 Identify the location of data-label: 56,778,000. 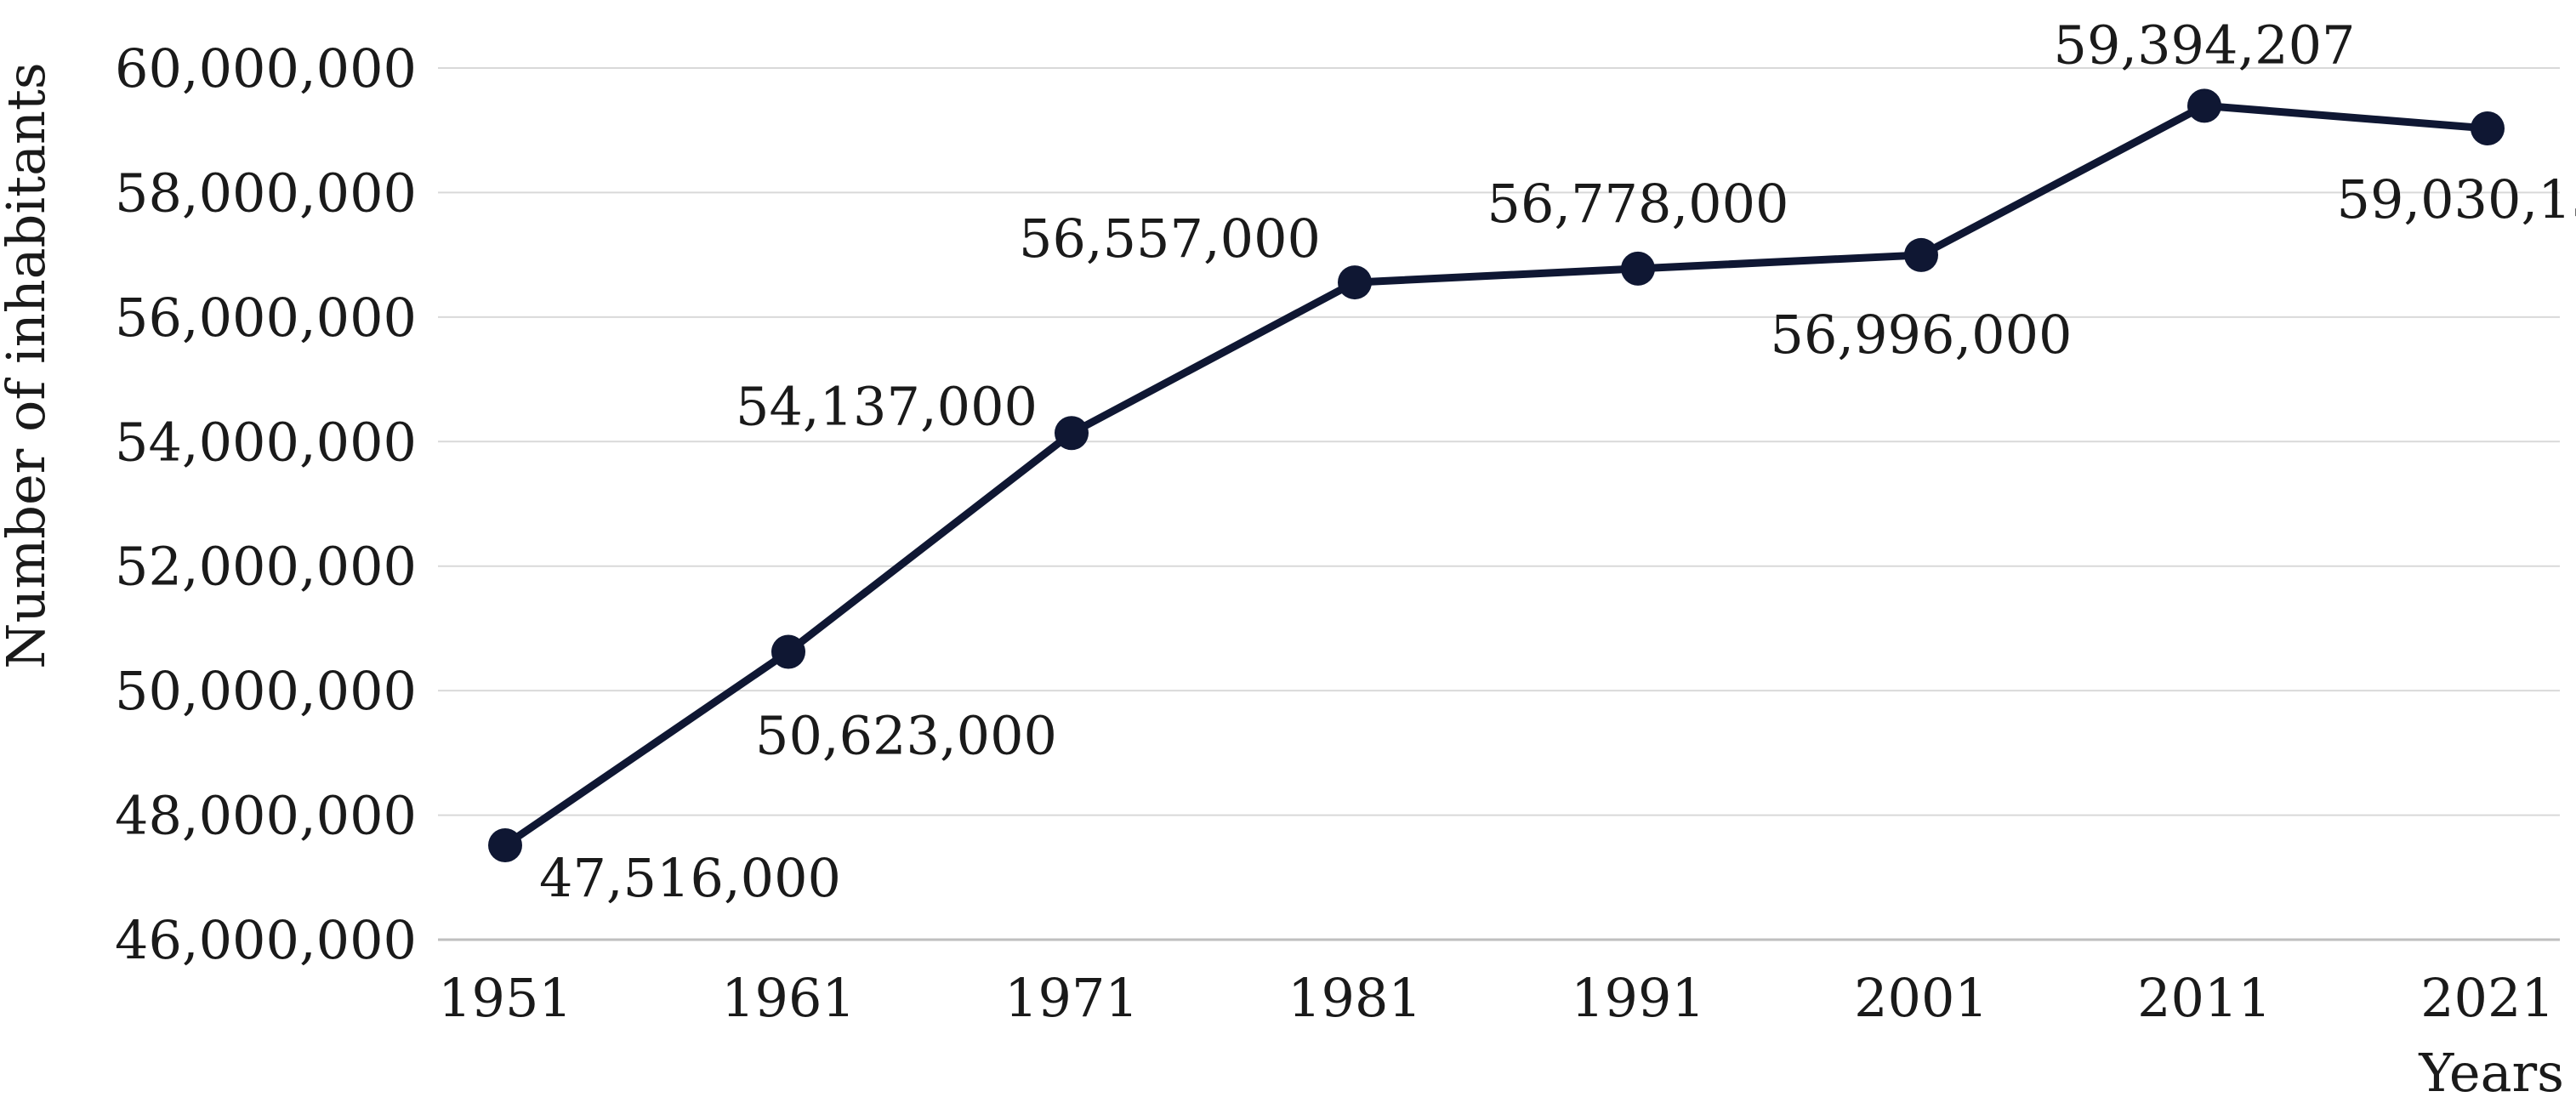
(1638, 204).